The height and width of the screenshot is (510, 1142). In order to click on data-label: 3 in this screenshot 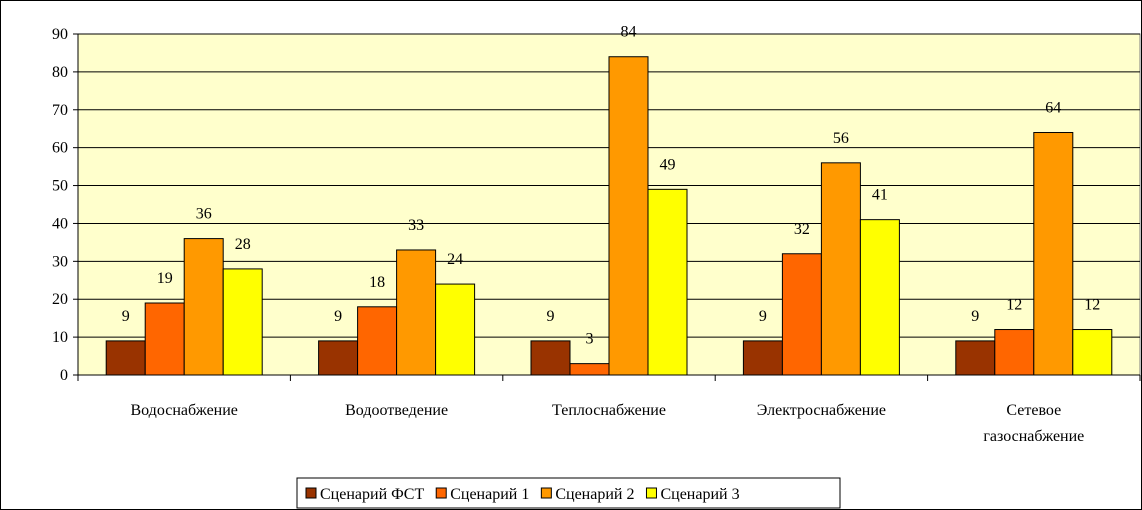, I will do `click(590, 339)`.